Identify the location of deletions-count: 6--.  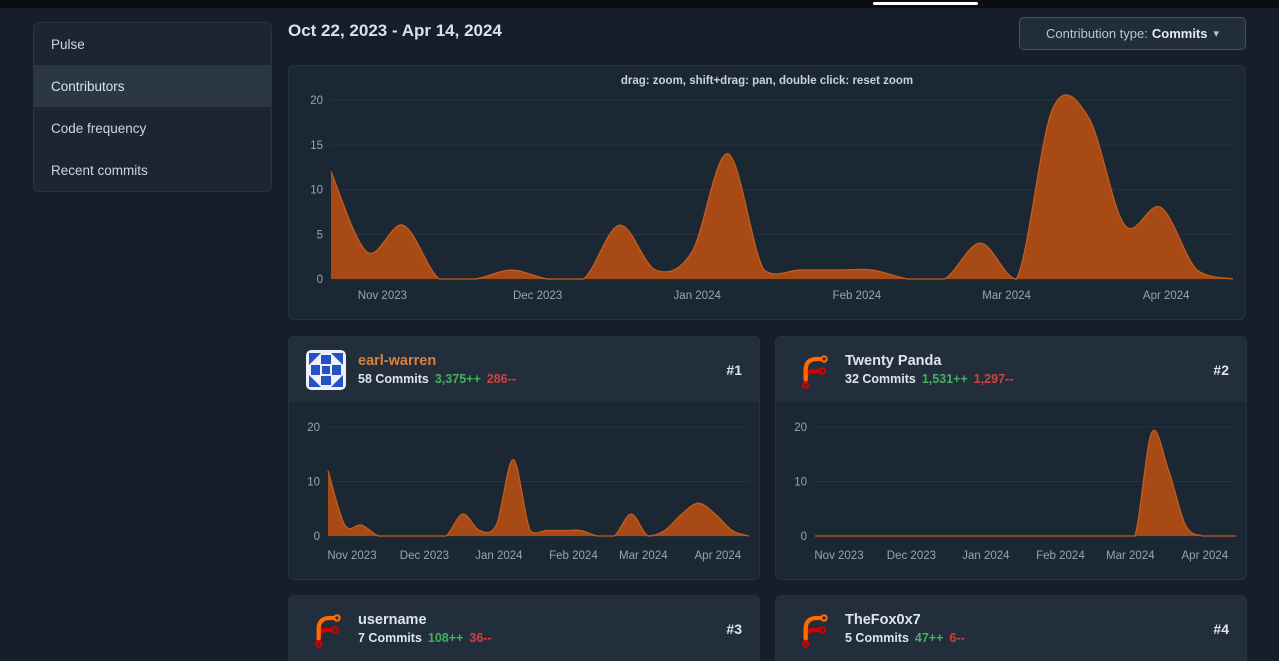
(957, 638).